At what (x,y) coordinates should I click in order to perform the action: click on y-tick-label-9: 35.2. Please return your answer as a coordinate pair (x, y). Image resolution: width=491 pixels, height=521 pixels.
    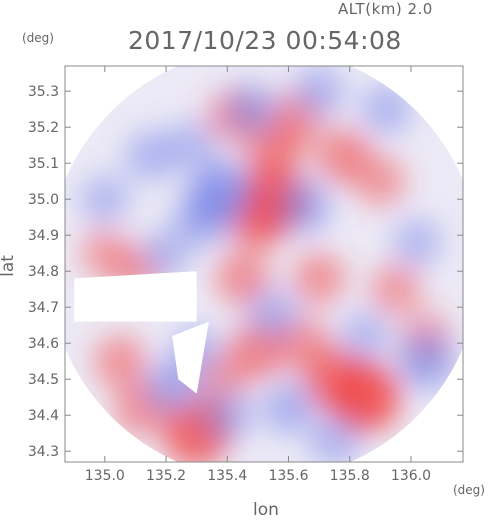
    Looking at the image, I should click on (43, 128).